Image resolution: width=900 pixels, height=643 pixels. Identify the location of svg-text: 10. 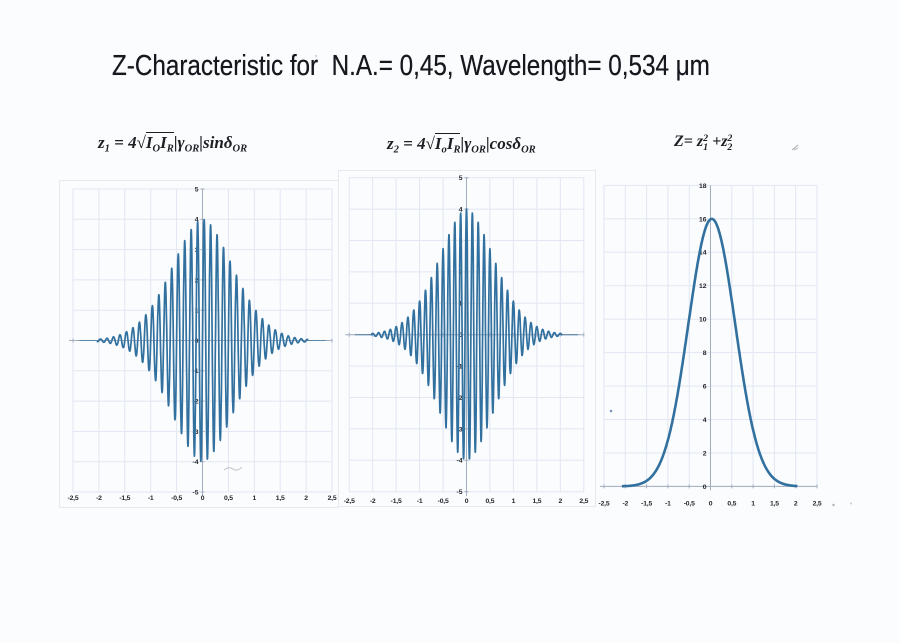
(703, 320).